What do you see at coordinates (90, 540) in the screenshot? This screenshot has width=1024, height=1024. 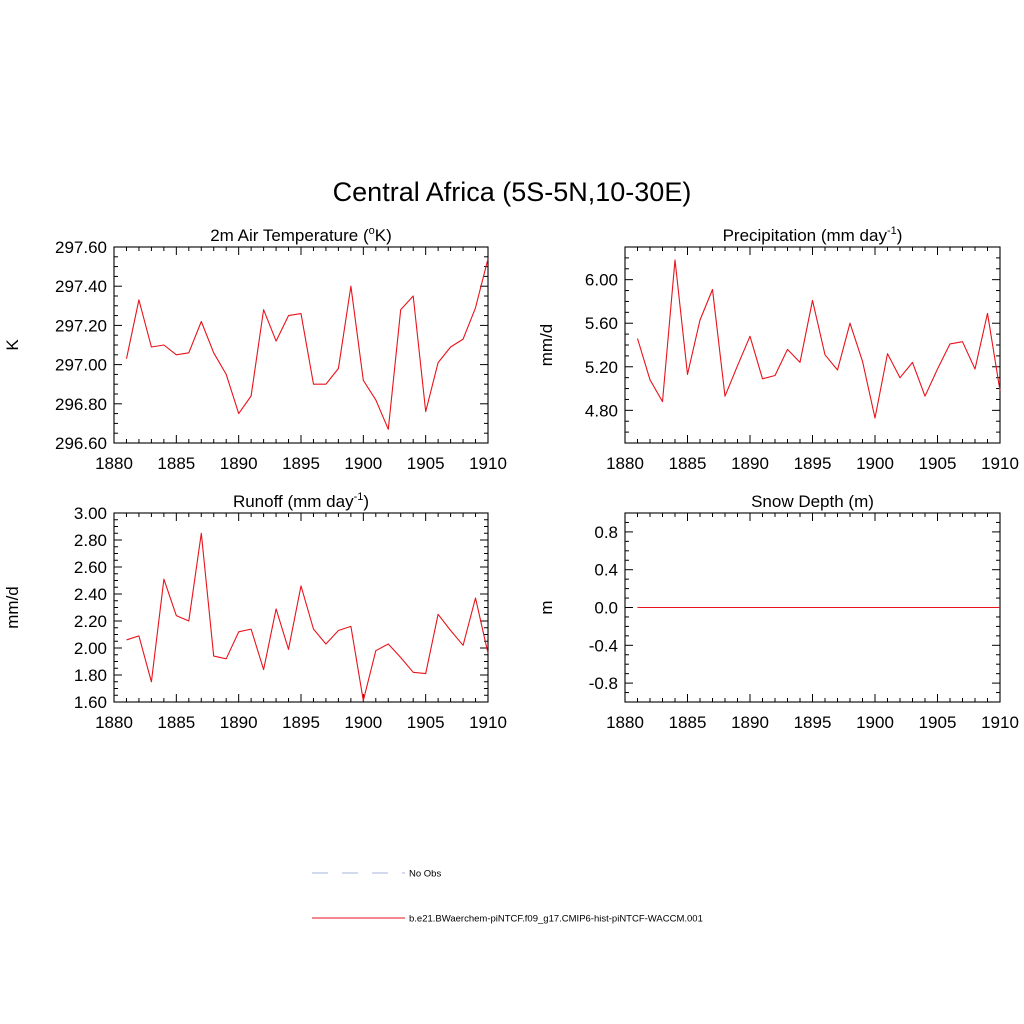 I see `y-tick-label: 2.80` at bounding box center [90, 540].